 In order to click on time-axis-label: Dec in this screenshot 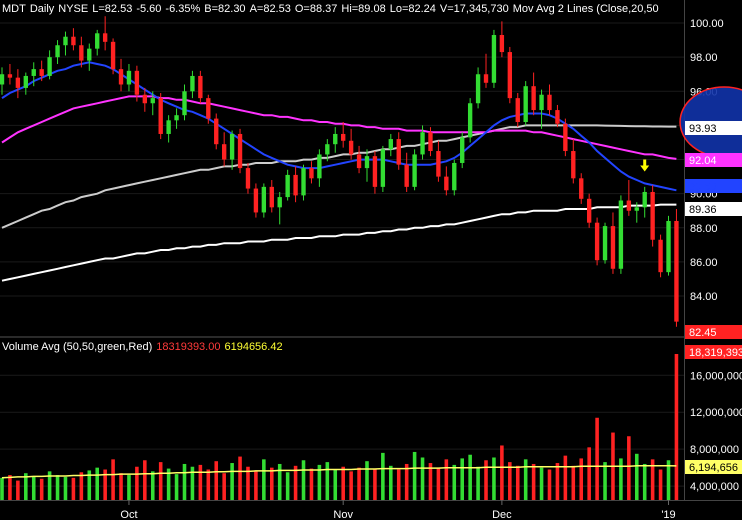, I will do `click(502, 514)`.